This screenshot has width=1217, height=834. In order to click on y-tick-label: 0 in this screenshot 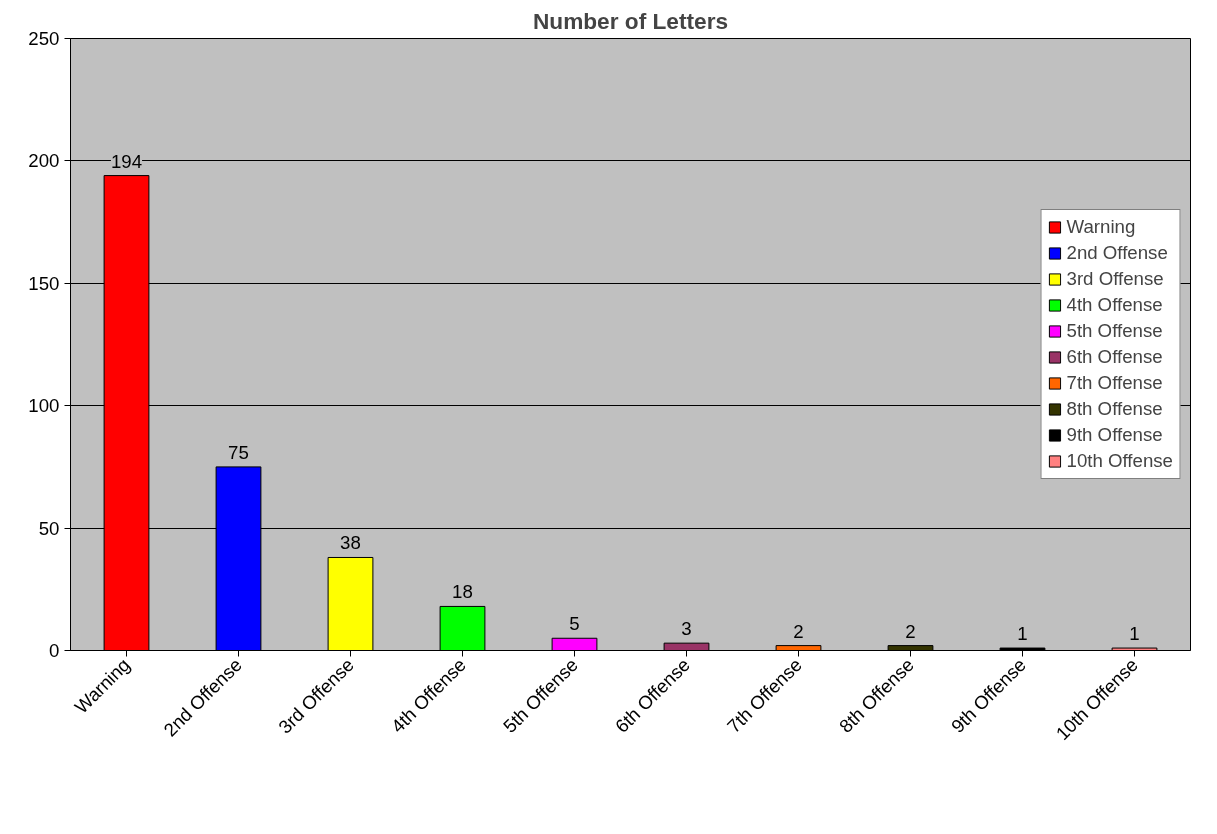, I will do `click(54, 650)`.